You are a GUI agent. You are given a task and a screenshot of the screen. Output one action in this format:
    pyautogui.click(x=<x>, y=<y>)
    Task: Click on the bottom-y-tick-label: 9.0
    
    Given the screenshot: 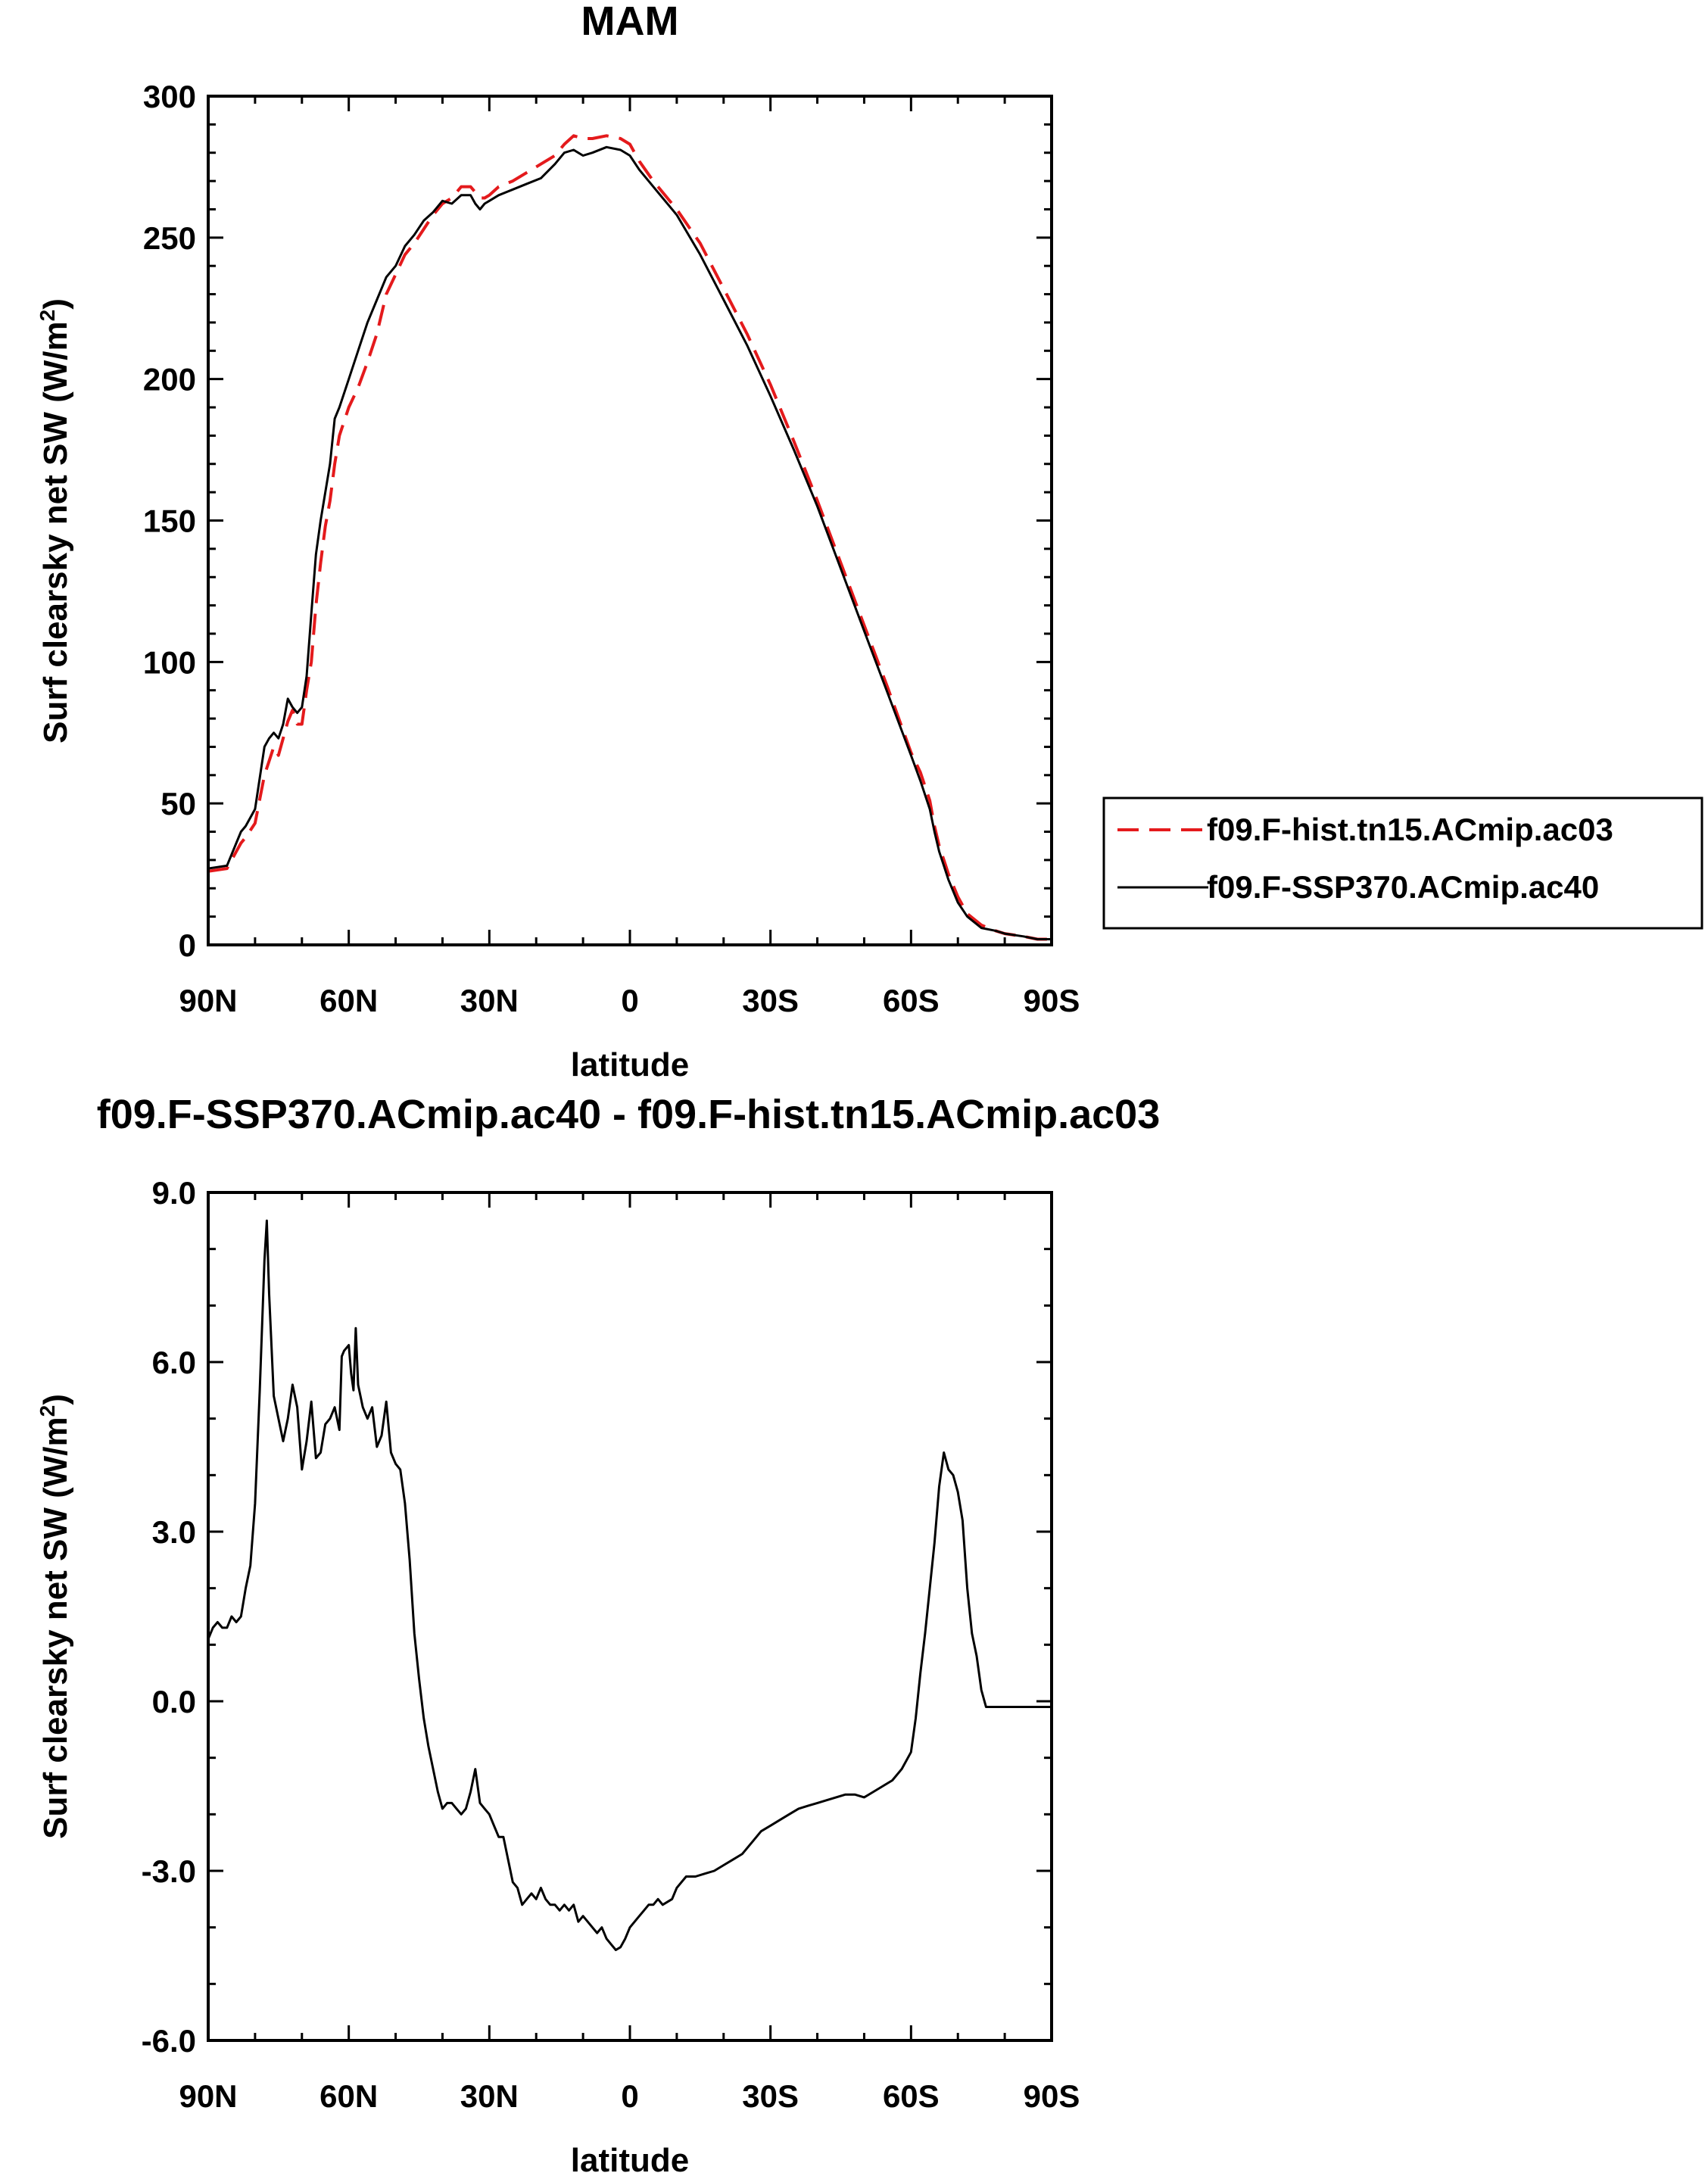 What is the action you would take?
    pyautogui.click(x=174, y=1193)
    